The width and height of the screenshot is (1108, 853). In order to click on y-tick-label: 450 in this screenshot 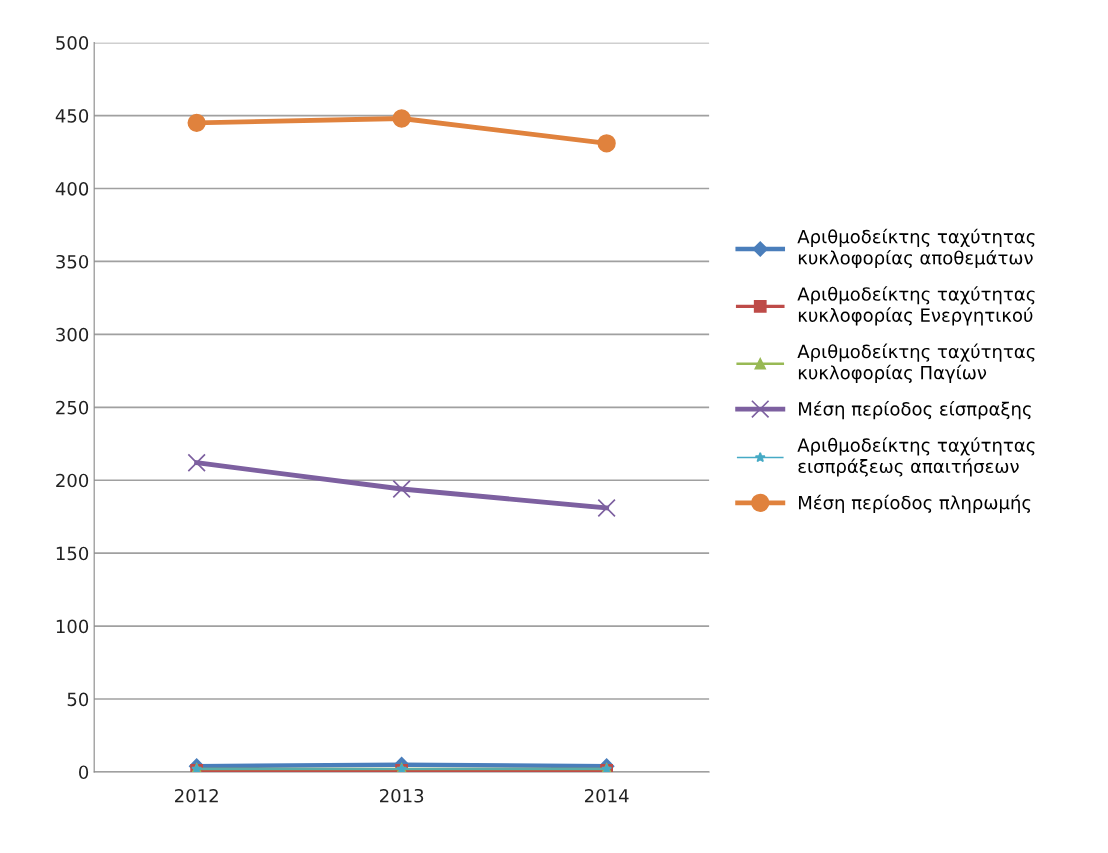, I will do `click(72, 116)`.